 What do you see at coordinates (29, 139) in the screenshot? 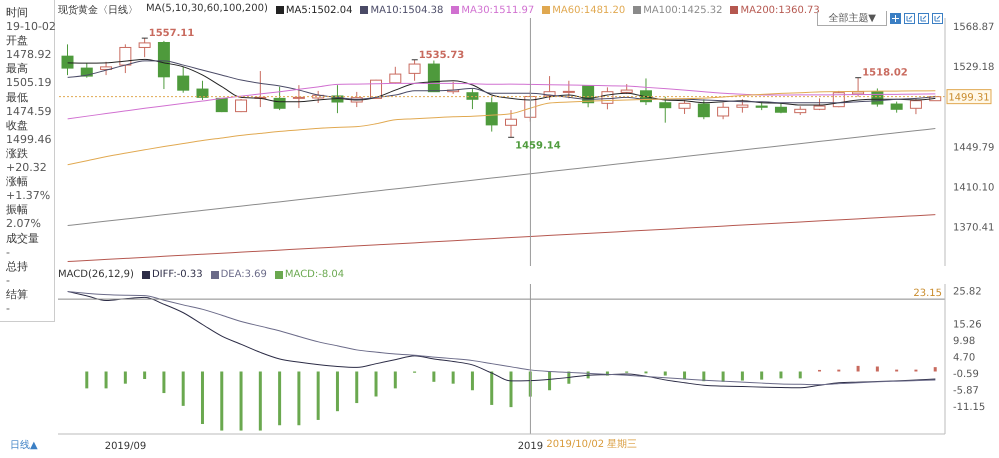
I see `text: 1499.46` at bounding box center [29, 139].